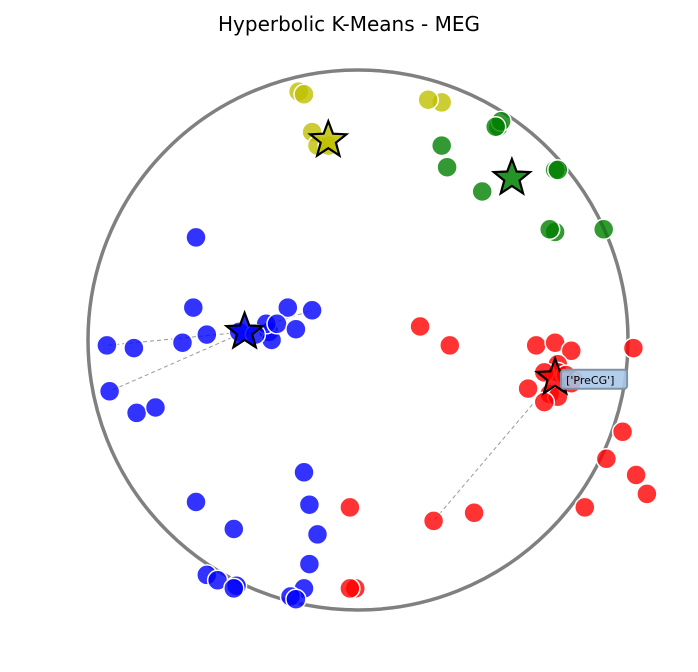  Describe the element at coordinates (590, 380) in the screenshot. I see `annotation-label: ['PreCG']` at that location.